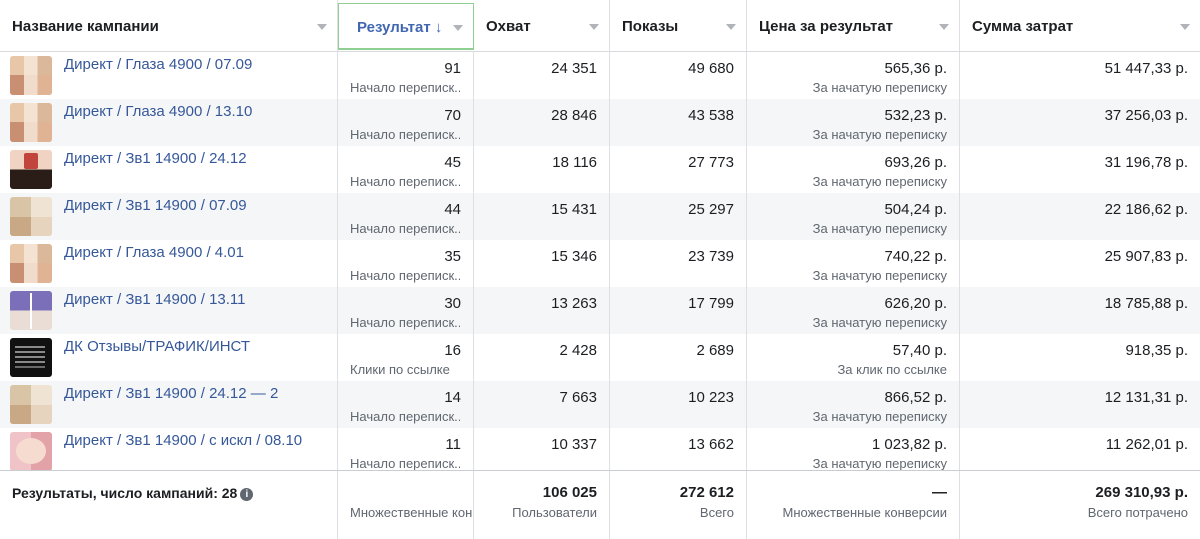  What do you see at coordinates (574, 68) in the screenshot?
I see `reach-value: 24 351` at bounding box center [574, 68].